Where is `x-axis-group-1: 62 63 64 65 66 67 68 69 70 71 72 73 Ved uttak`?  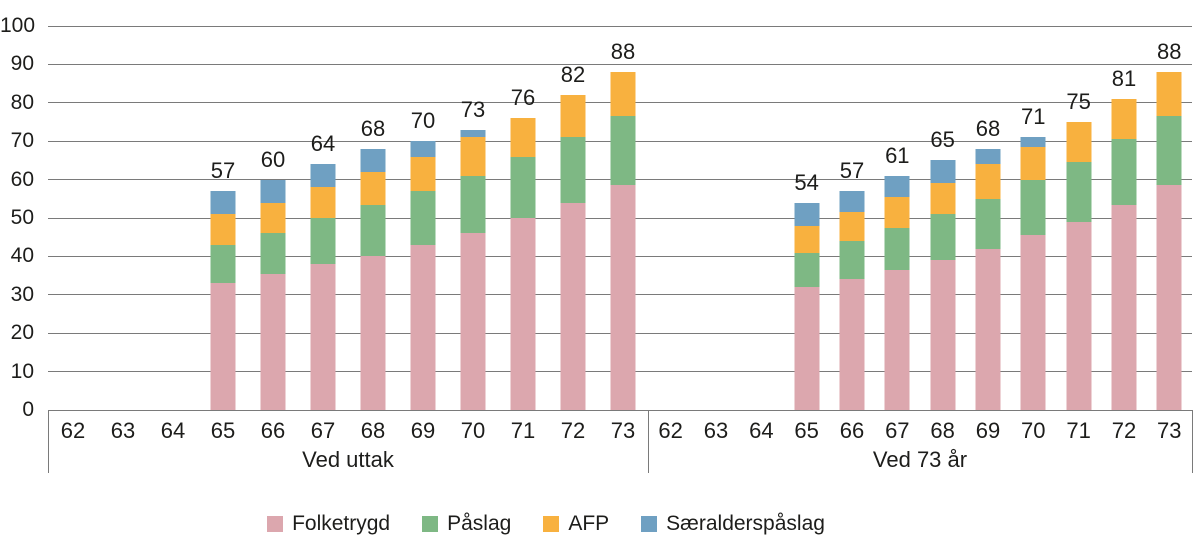 x-axis-group-1: 62 63 64 65 66 67 68 69 70 71 72 73 Ved uttak is located at coordinates (348, 442).